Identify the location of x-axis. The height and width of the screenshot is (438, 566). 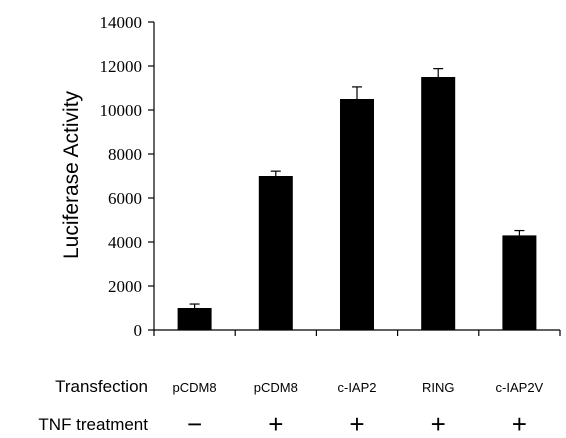
(357, 332).